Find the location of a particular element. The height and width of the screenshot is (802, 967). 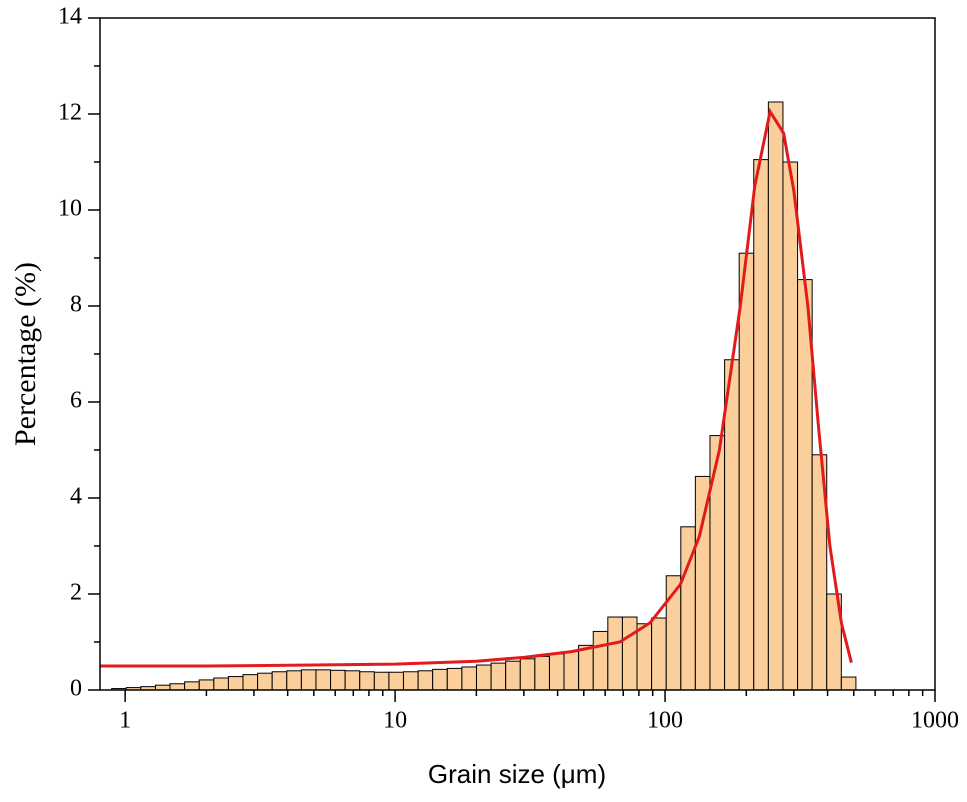

x-tick-label: 100 is located at coordinates (665, 721).